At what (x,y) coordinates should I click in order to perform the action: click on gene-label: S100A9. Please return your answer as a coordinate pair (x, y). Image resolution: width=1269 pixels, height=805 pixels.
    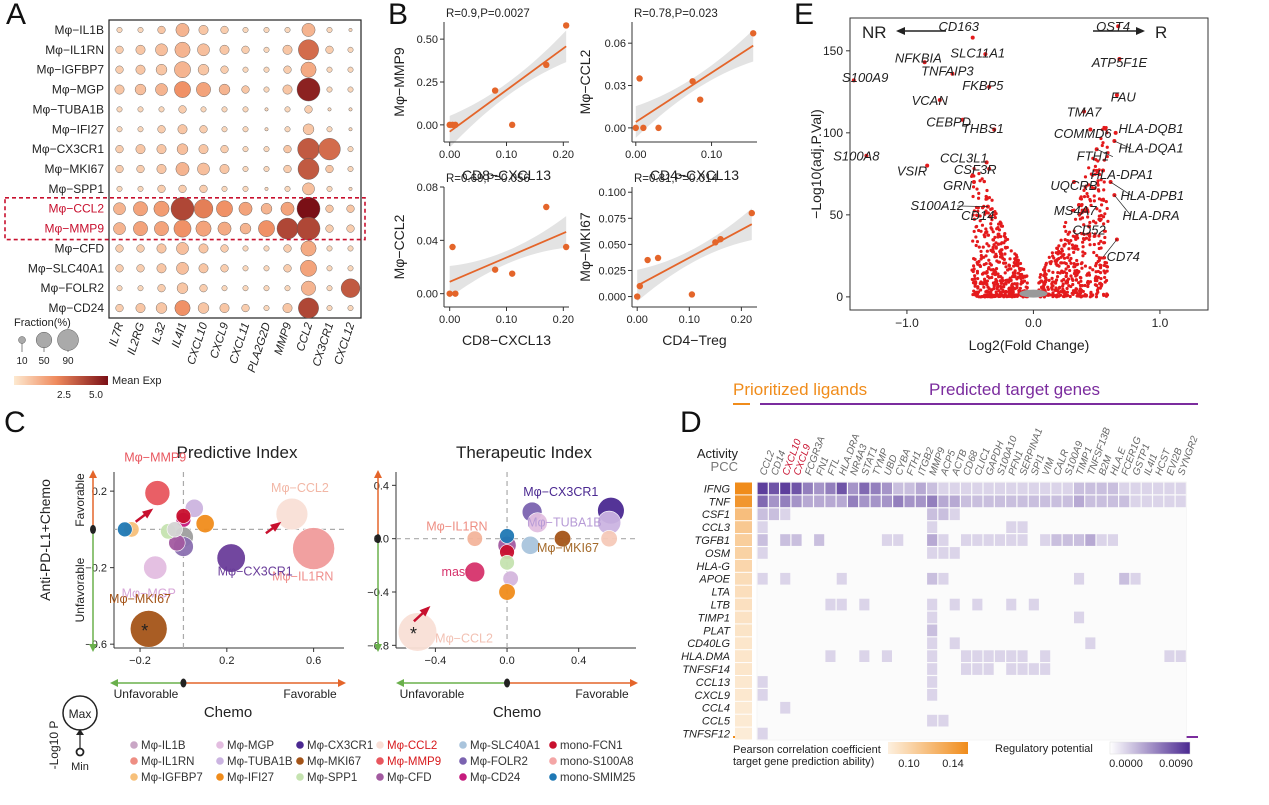
    Looking at the image, I should click on (865, 77).